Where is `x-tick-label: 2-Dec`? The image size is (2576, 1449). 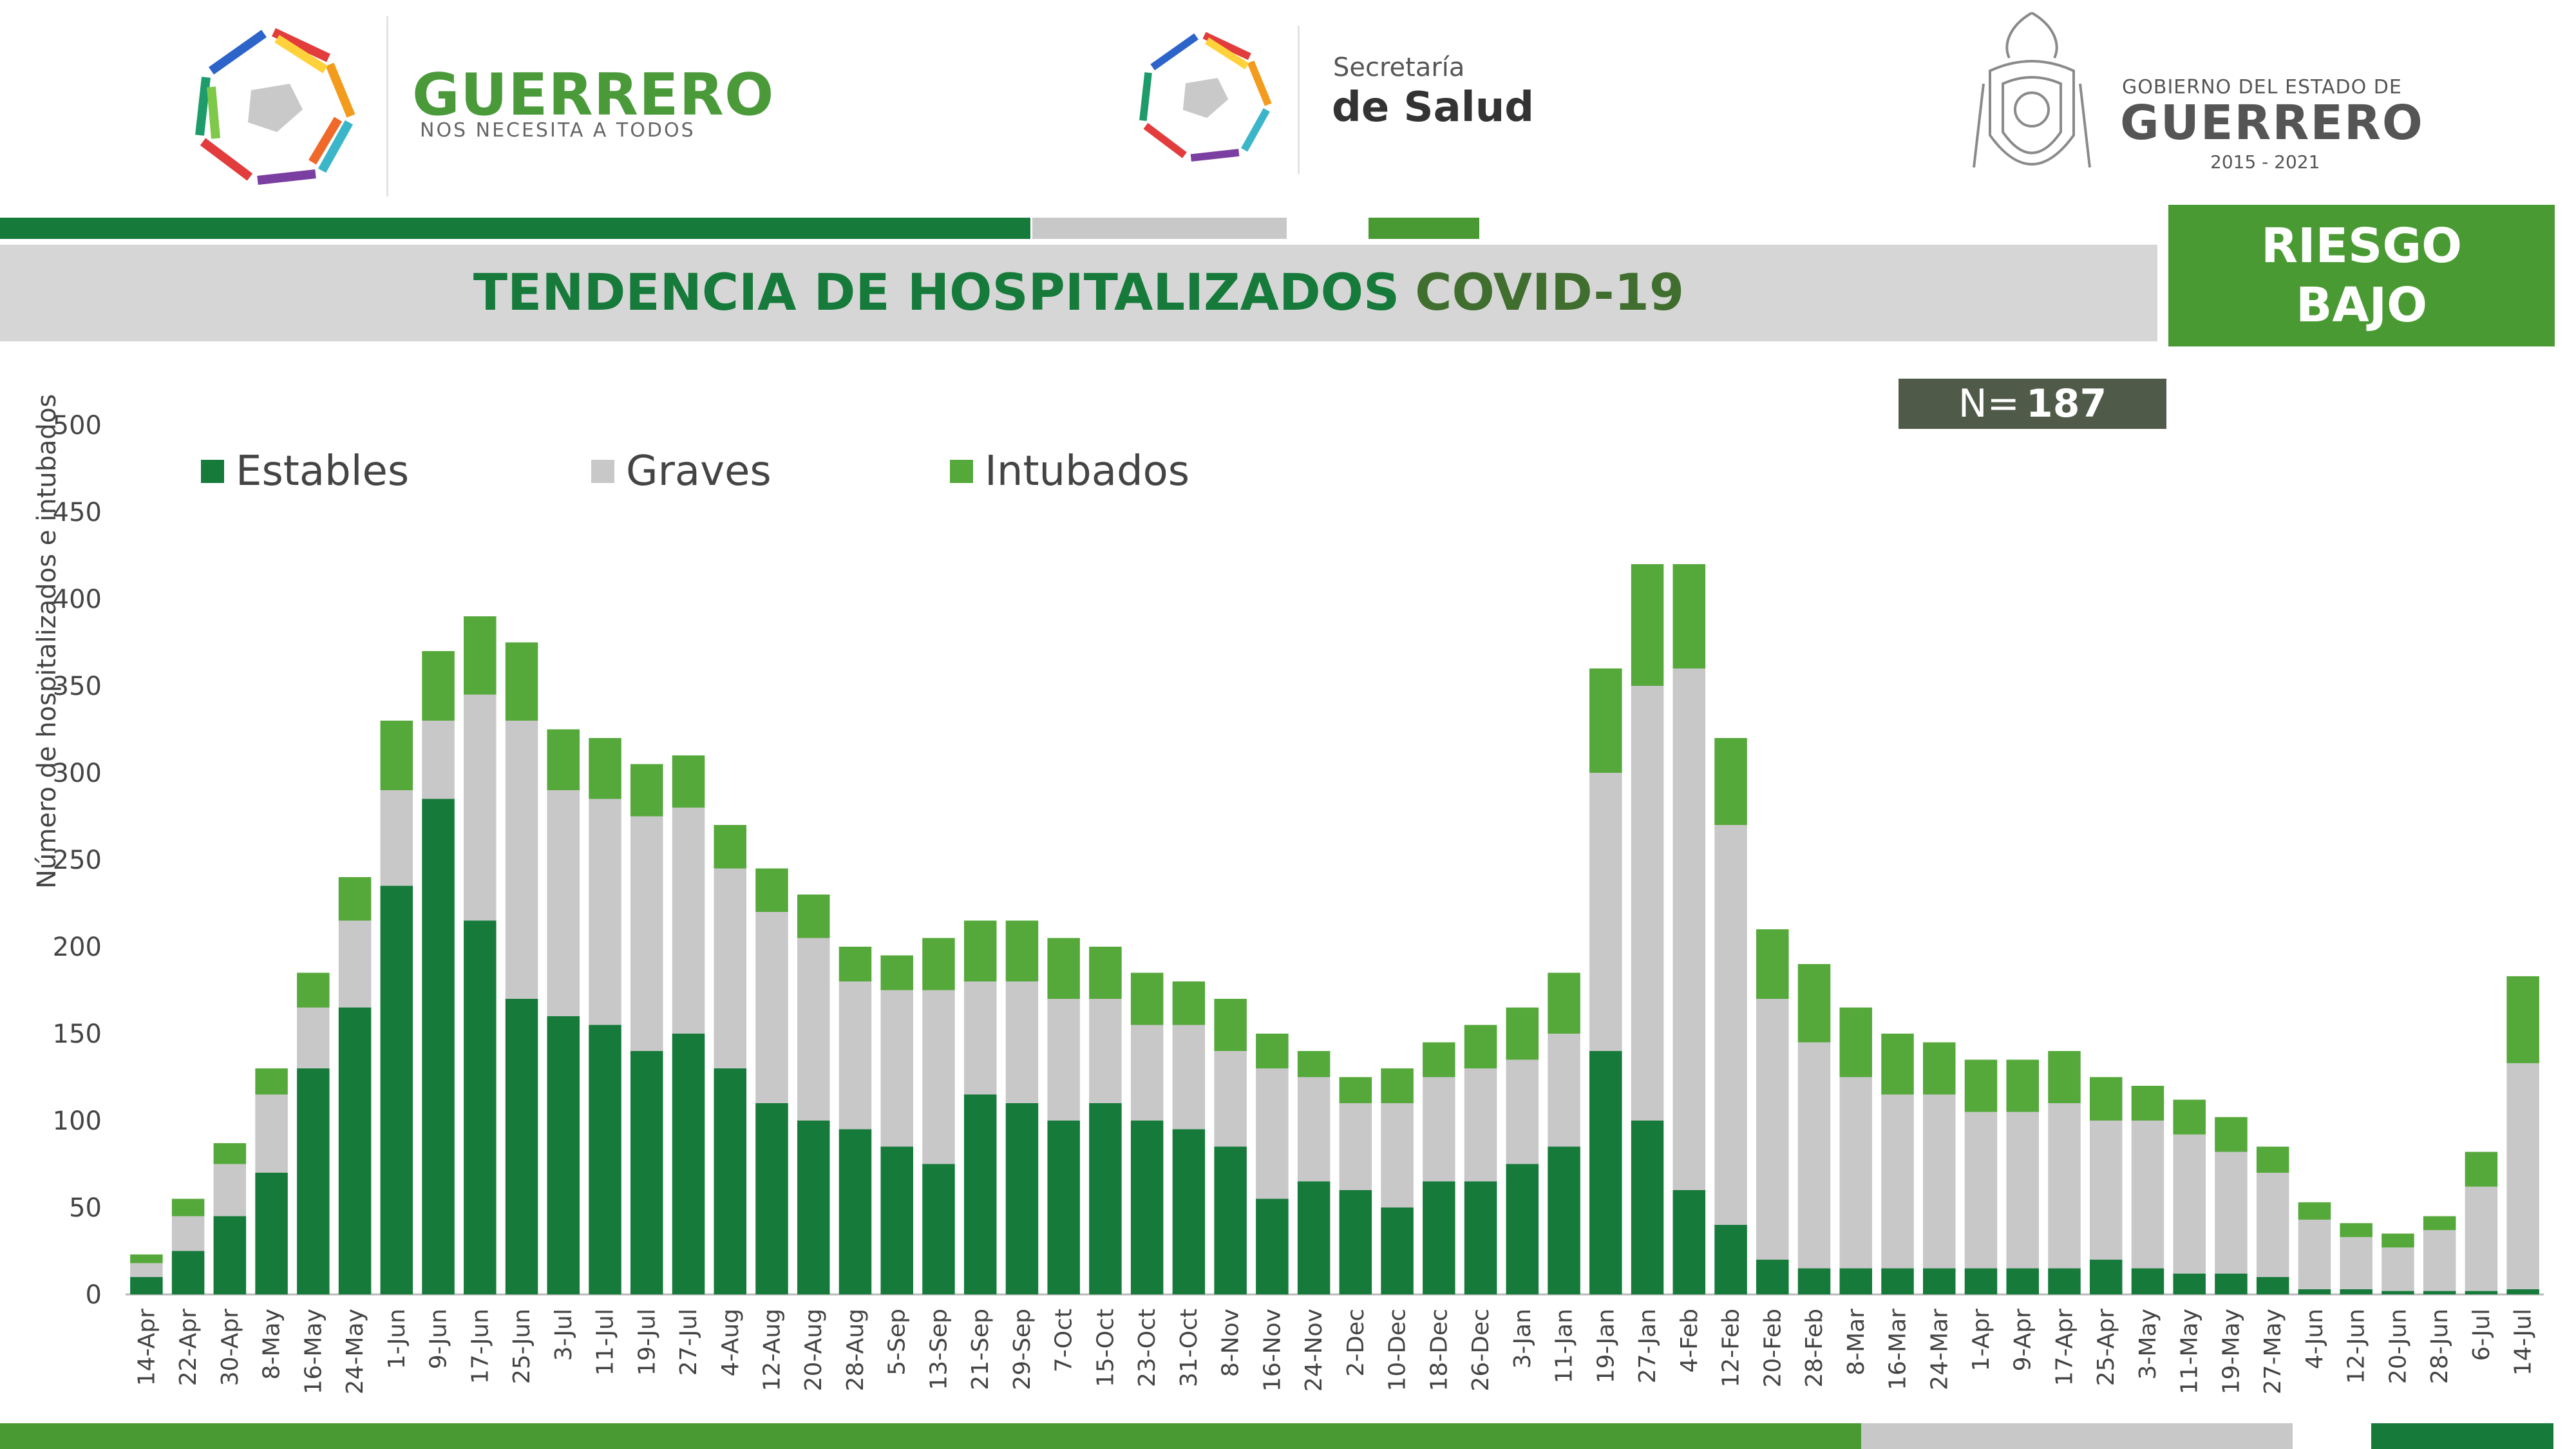 x-tick-label: 2-Dec is located at coordinates (1356, 1343).